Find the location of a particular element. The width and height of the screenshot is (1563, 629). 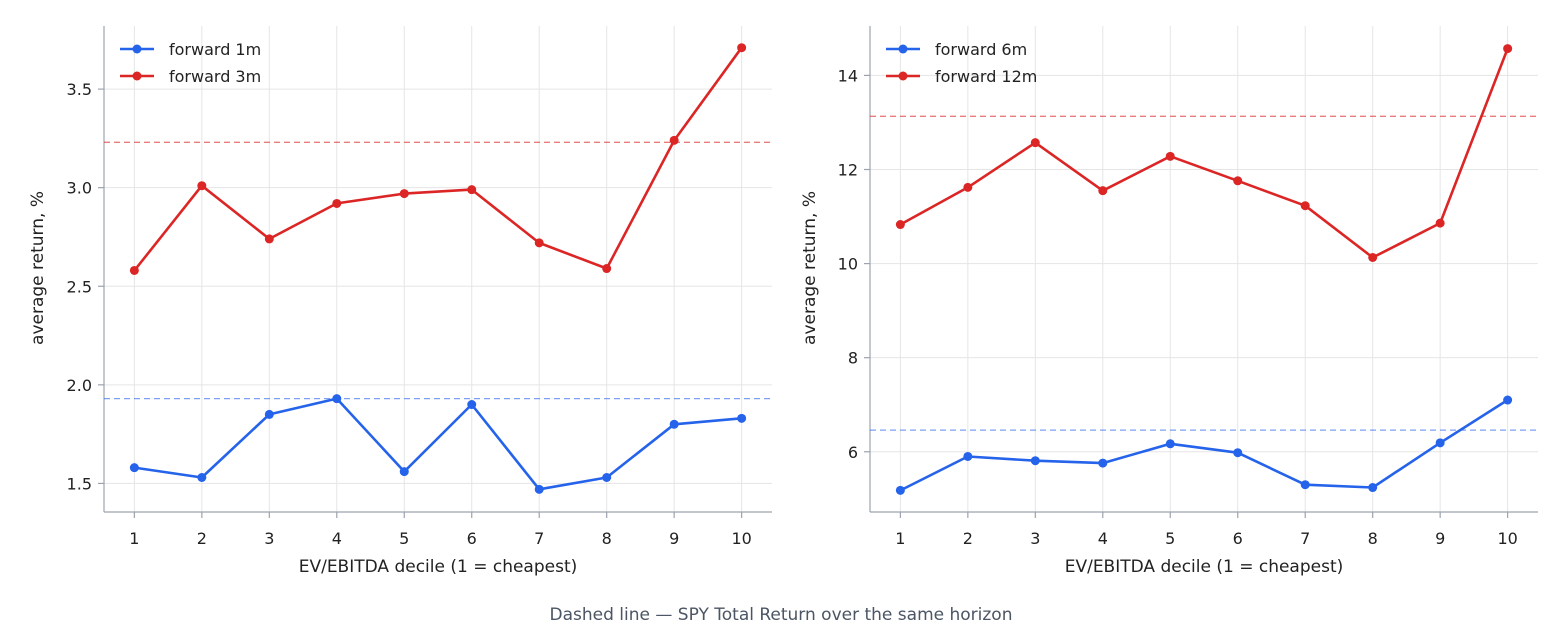

y-tick-label: 2.5 is located at coordinates (79, 286).